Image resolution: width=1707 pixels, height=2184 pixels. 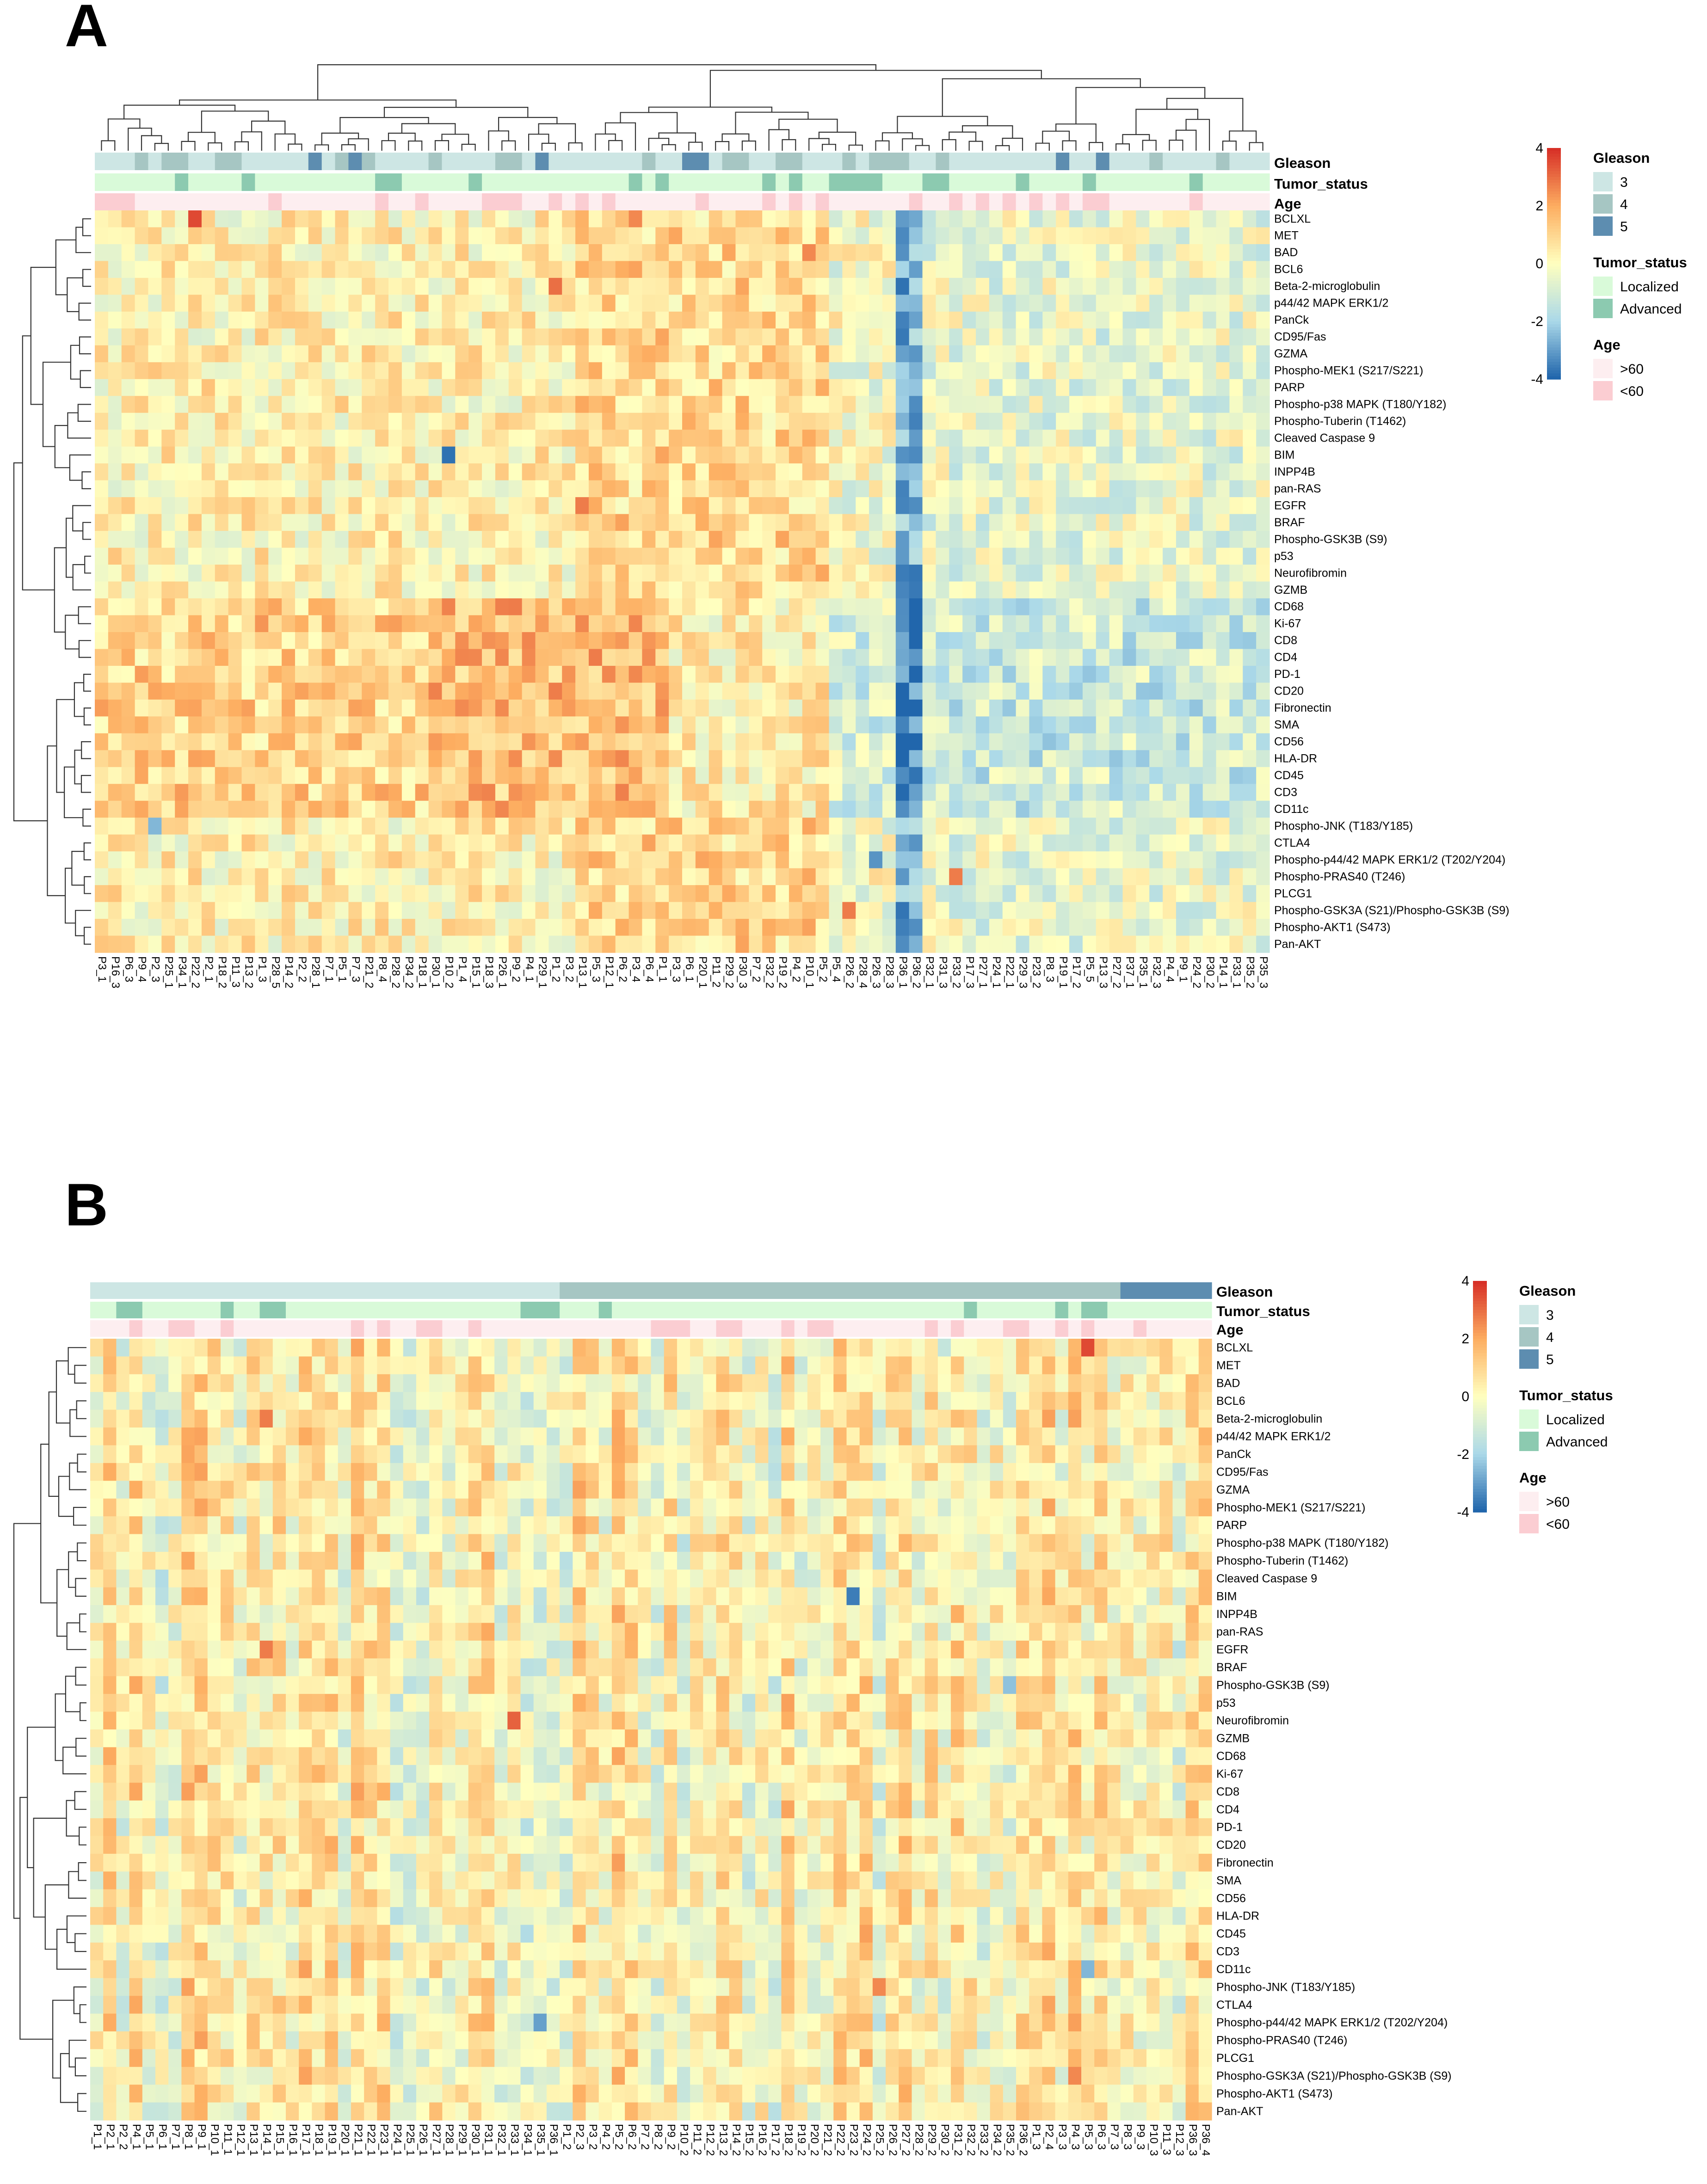 I want to click on row-label: BIM, so click(x=1284, y=455).